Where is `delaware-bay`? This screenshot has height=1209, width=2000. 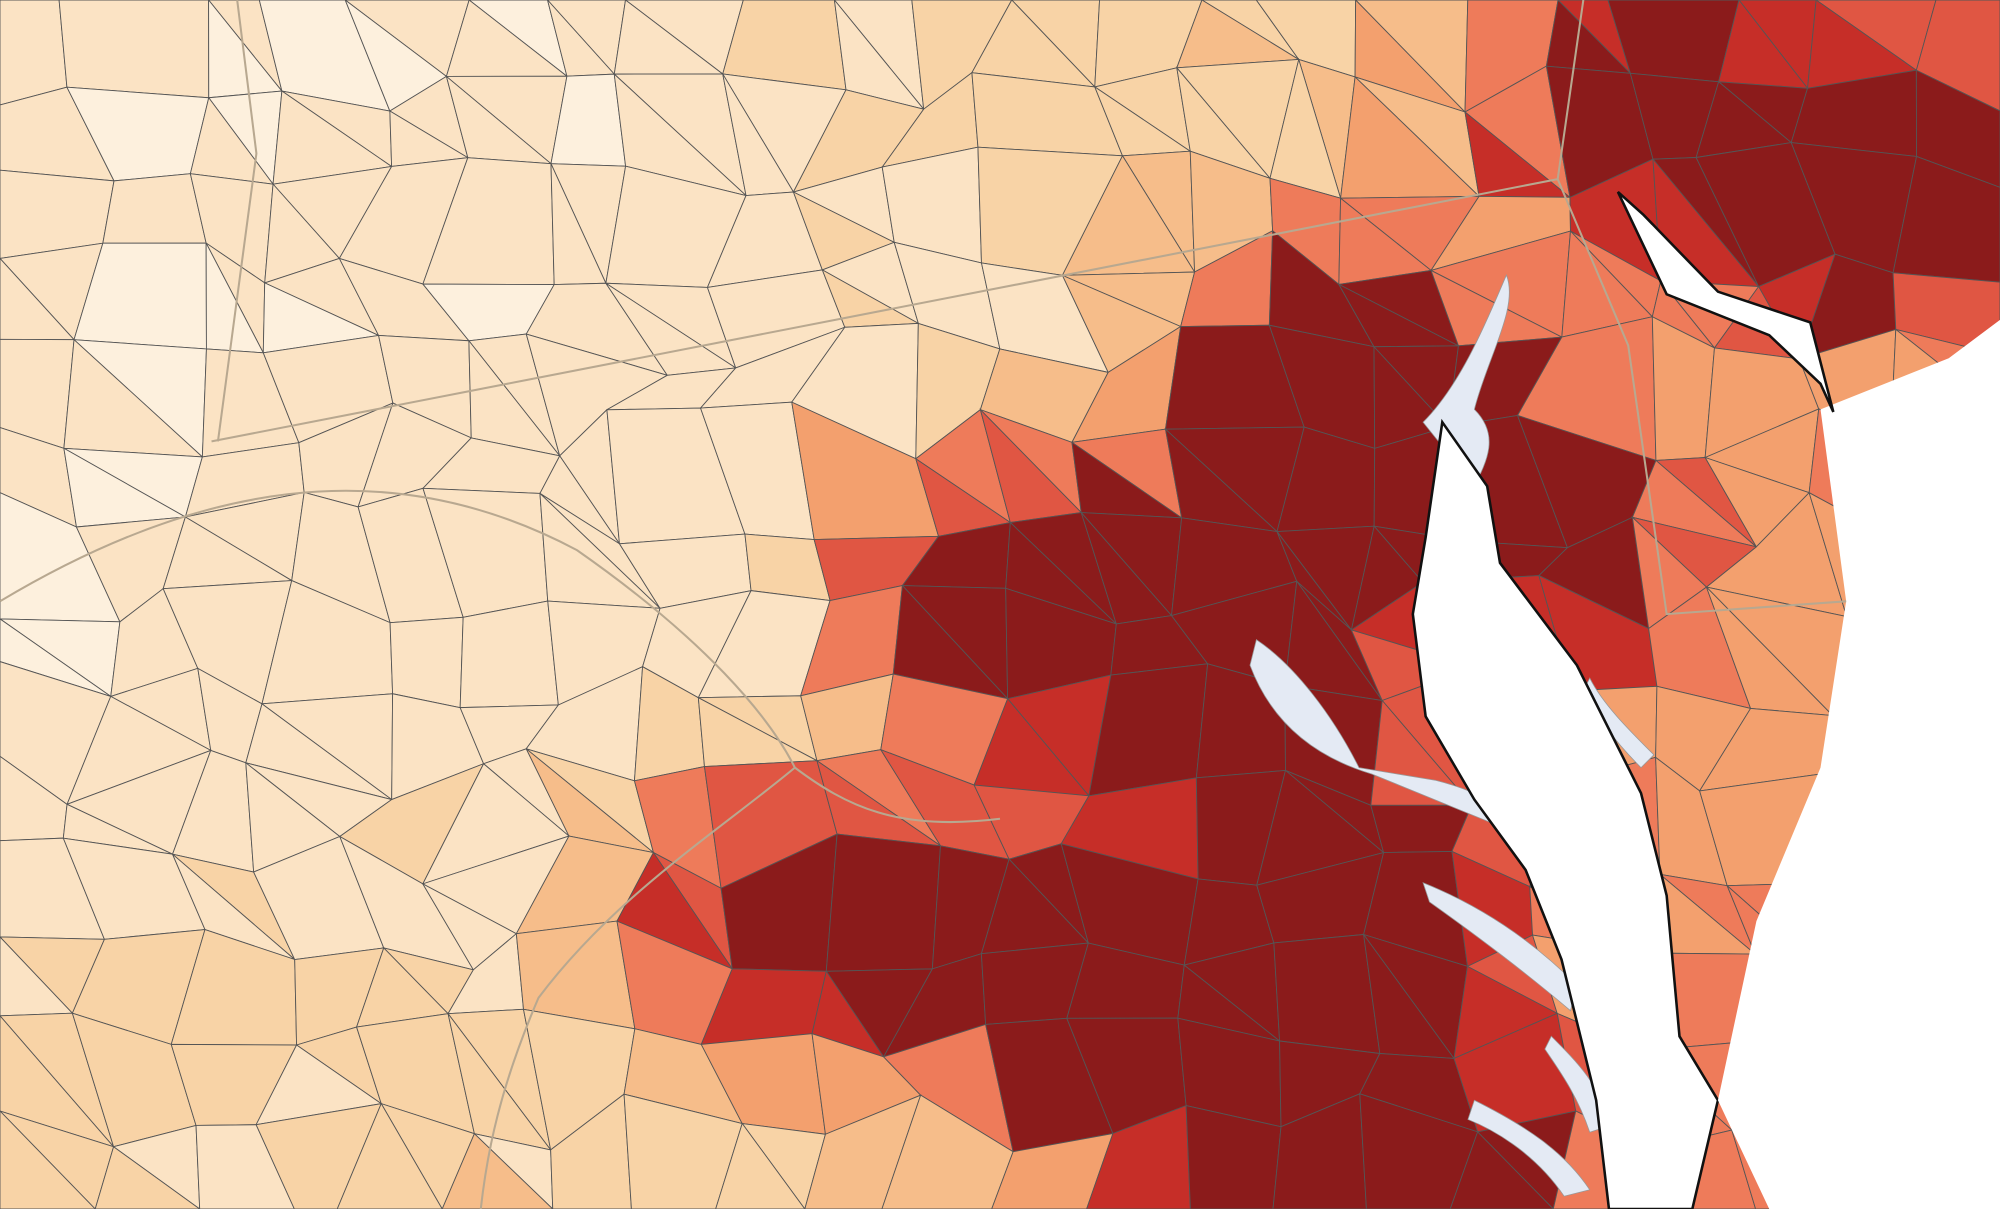 delaware-bay is located at coordinates (1725, 301).